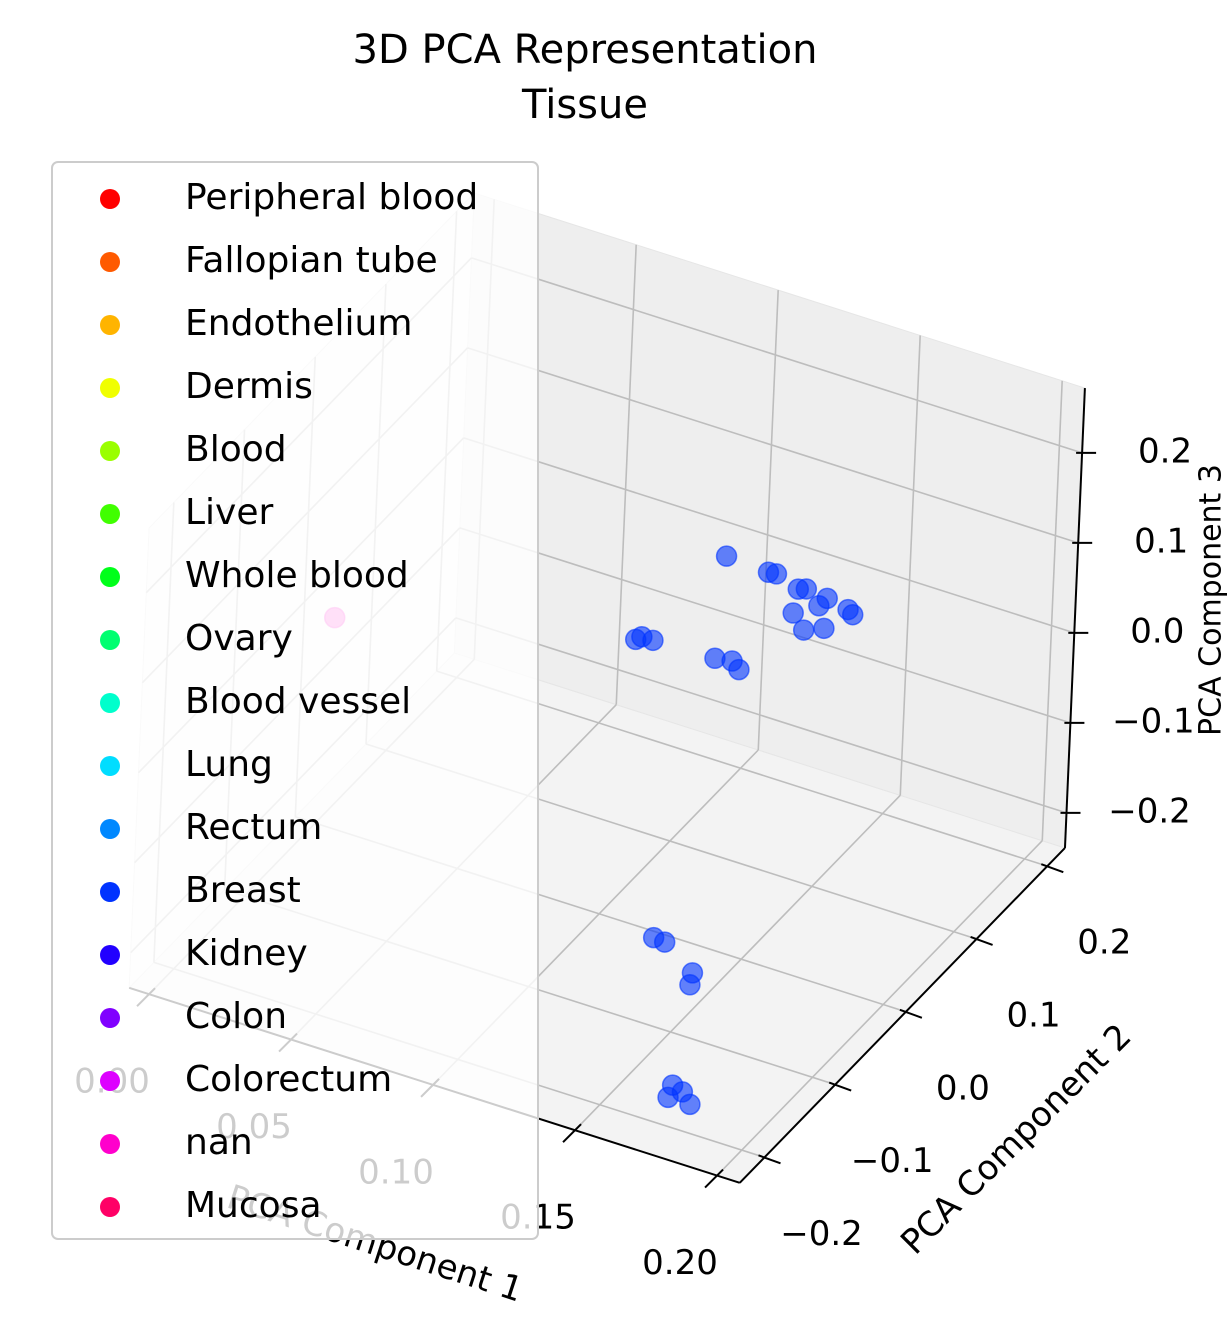 This screenshot has width=1230, height=1320. What do you see at coordinates (584, 105) in the screenshot?
I see `chart-subtitle: Tissue` at bounding box center [584, 105].